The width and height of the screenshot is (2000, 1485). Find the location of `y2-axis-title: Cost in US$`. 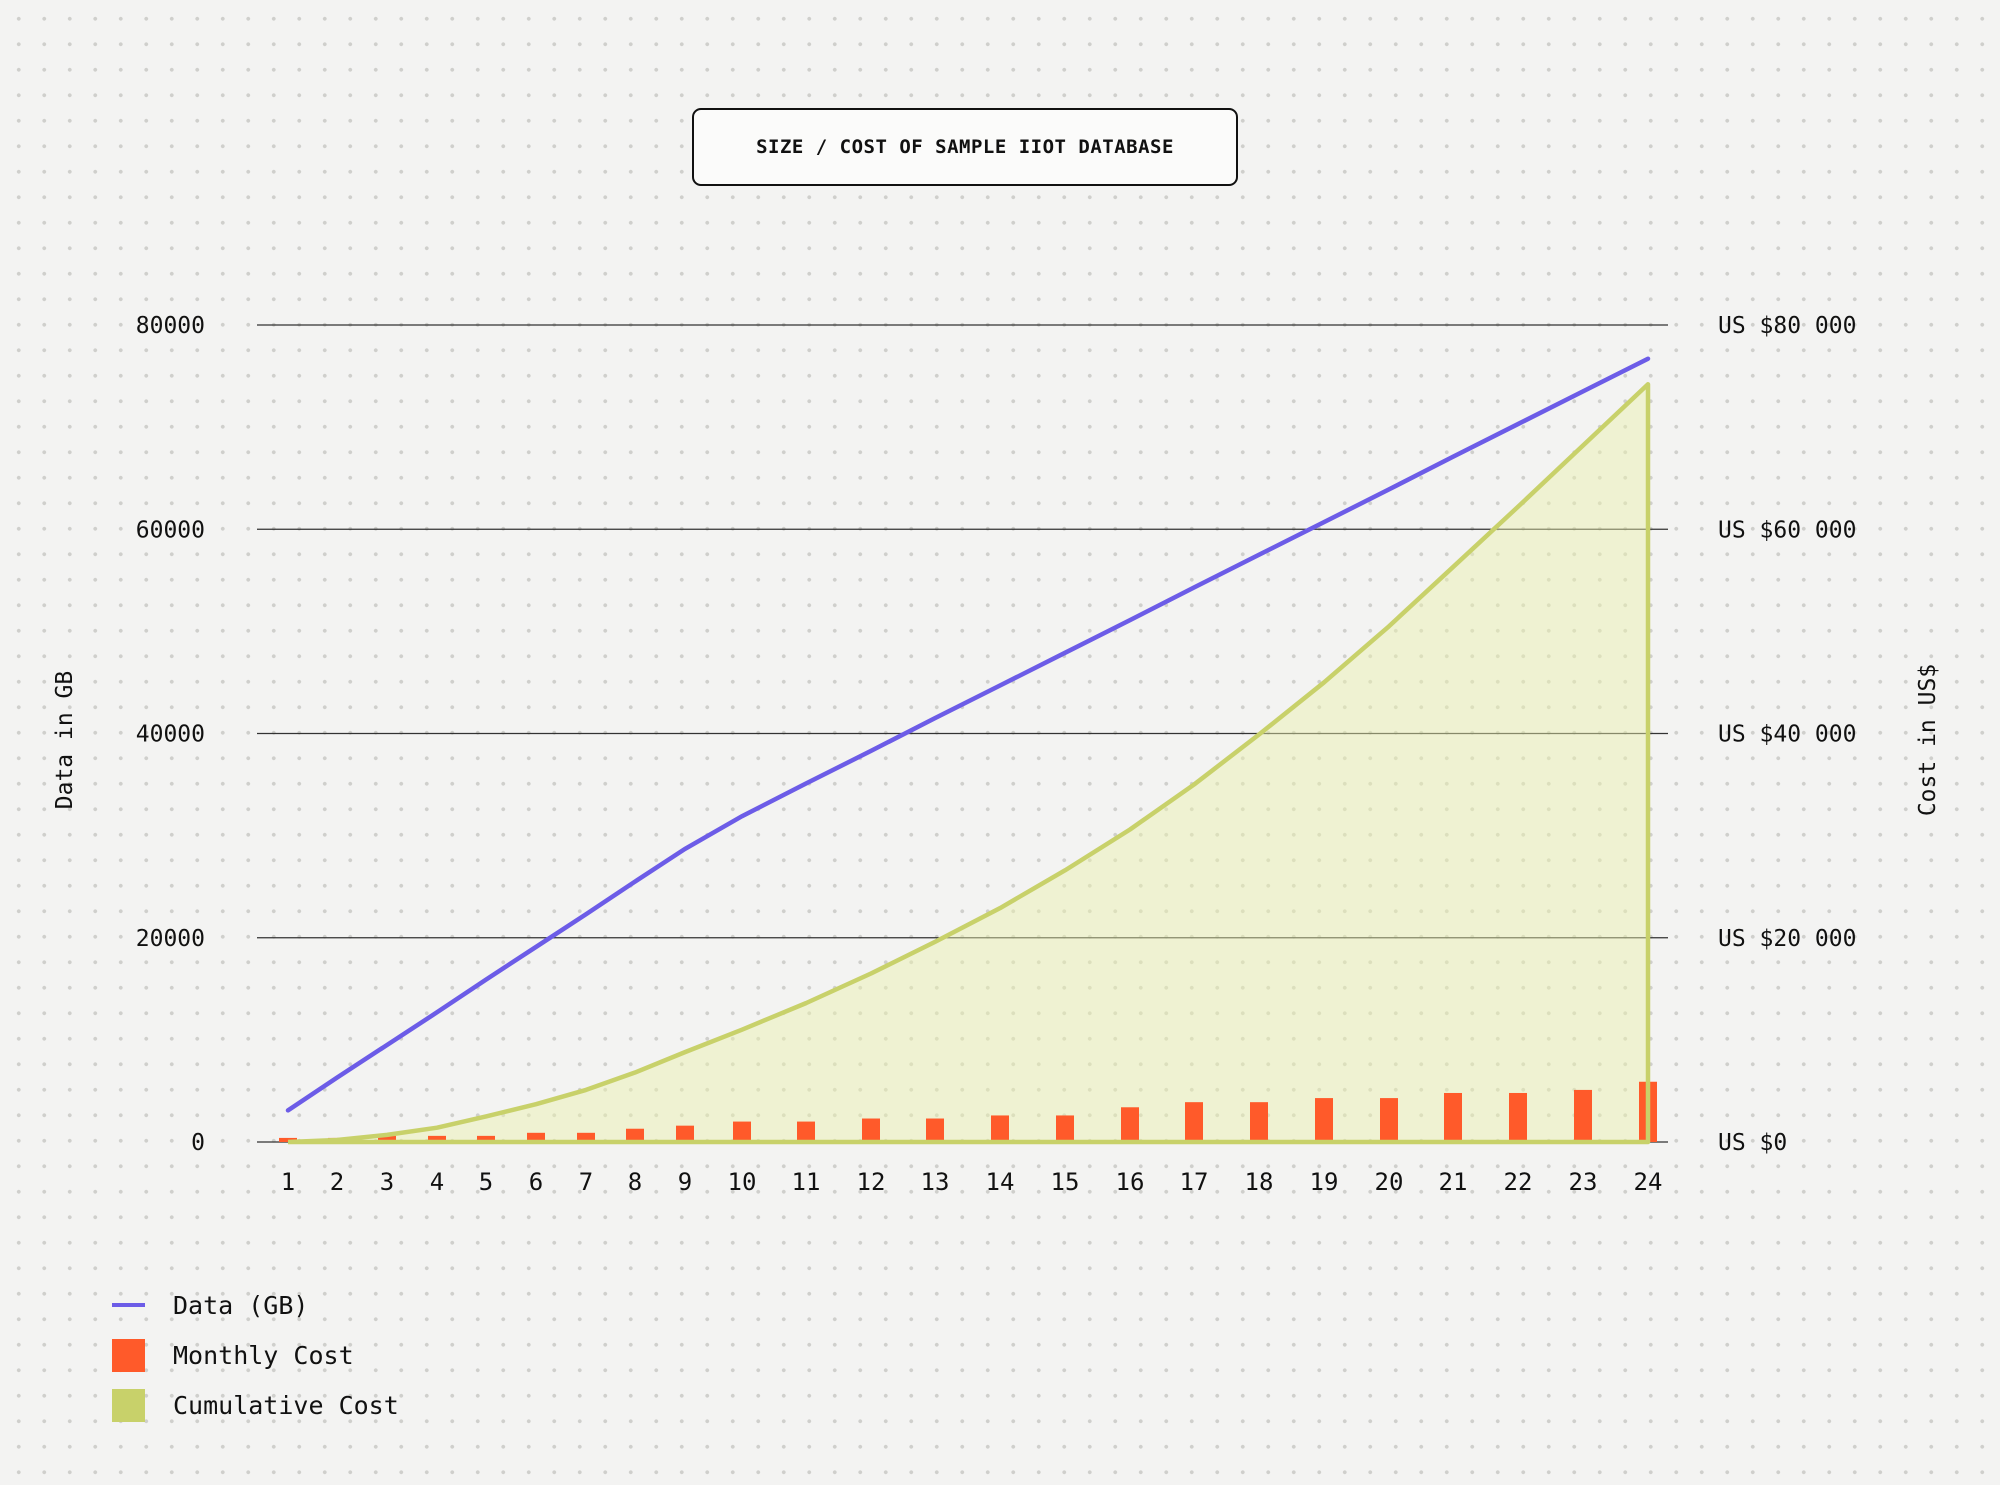

y2-axis-title: Cost in US$ is located at coordinates (1928, 740).